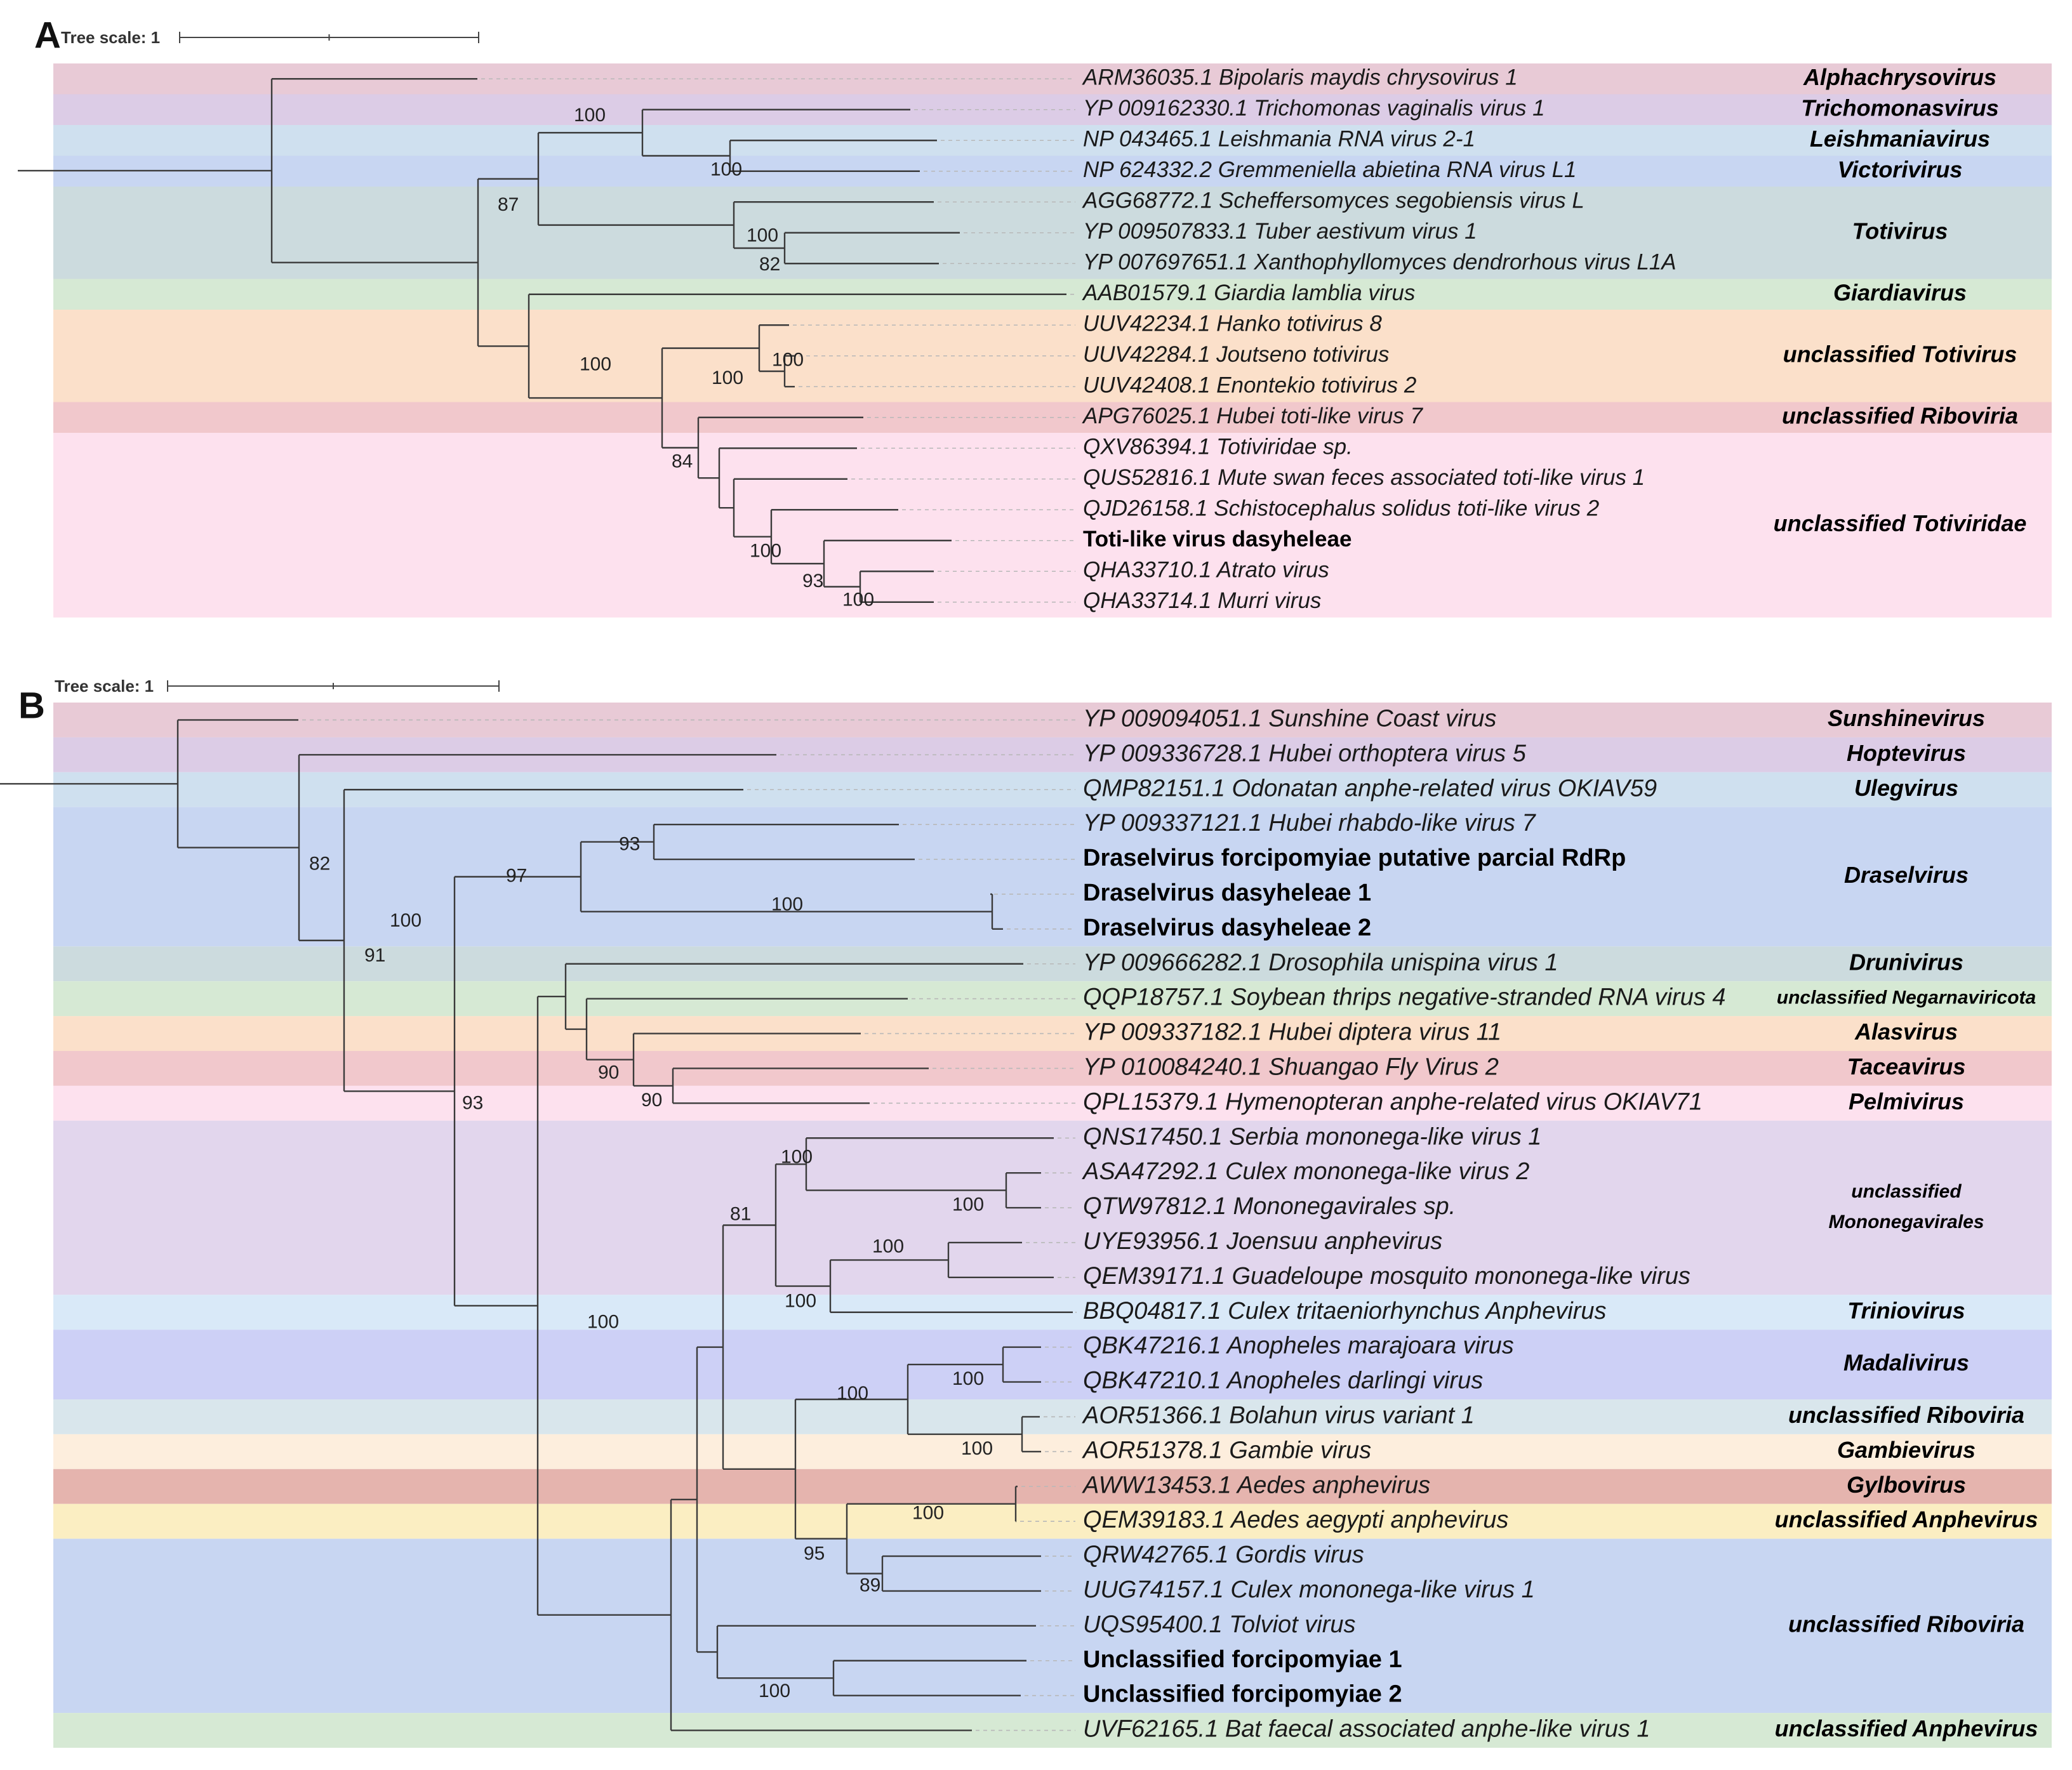  I want to click on leaf-label: UUV42234.1 Hanko totivirus 8, so click(1232, 324).